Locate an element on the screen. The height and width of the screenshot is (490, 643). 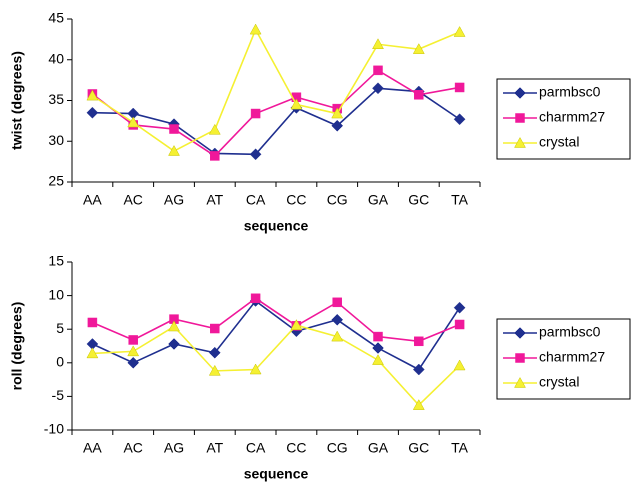
y-tick-label: 0 is located at coordinates (60, 362).